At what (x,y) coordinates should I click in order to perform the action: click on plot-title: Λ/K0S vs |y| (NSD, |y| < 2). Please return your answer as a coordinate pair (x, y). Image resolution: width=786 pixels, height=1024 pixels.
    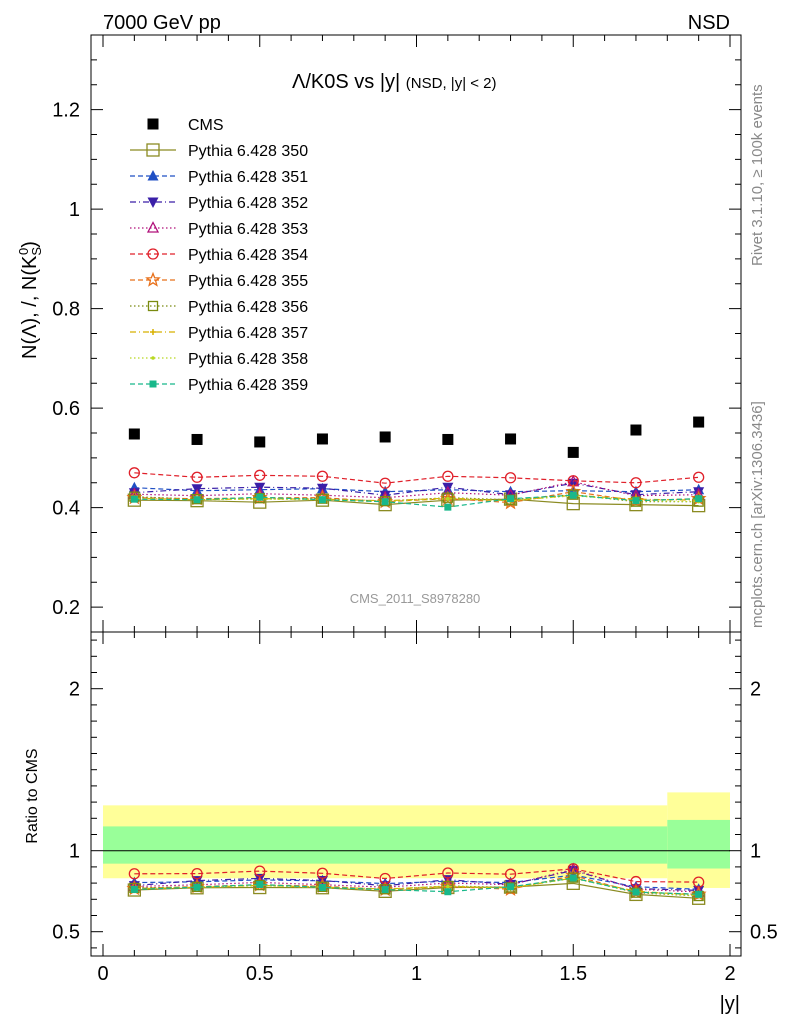
    Looking at the image, I should click on (394, 82).